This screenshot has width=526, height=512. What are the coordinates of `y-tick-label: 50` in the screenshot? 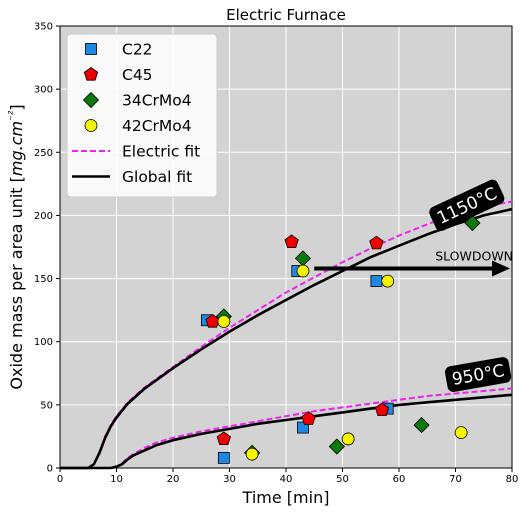 It's located at (46, 405).